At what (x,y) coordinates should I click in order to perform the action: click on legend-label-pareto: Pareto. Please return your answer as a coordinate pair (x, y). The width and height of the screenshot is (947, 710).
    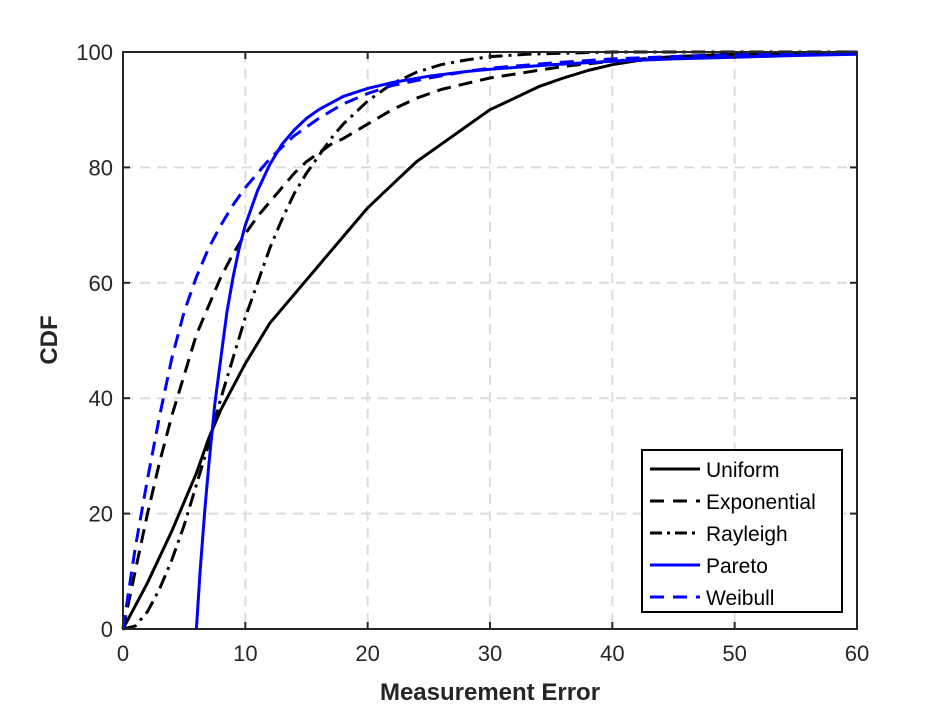
    Looking at the image, I should click on (737, 566).